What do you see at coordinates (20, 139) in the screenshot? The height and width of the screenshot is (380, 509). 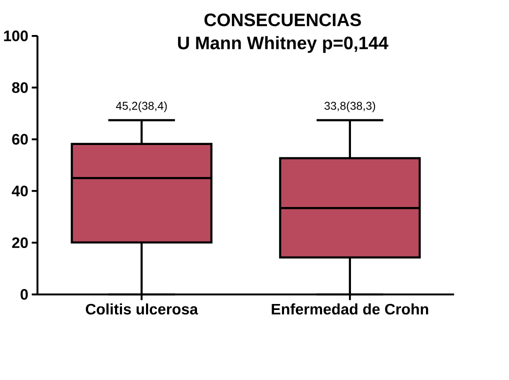 I see `y-tick-label: 60` at bounding box center [20, 139].